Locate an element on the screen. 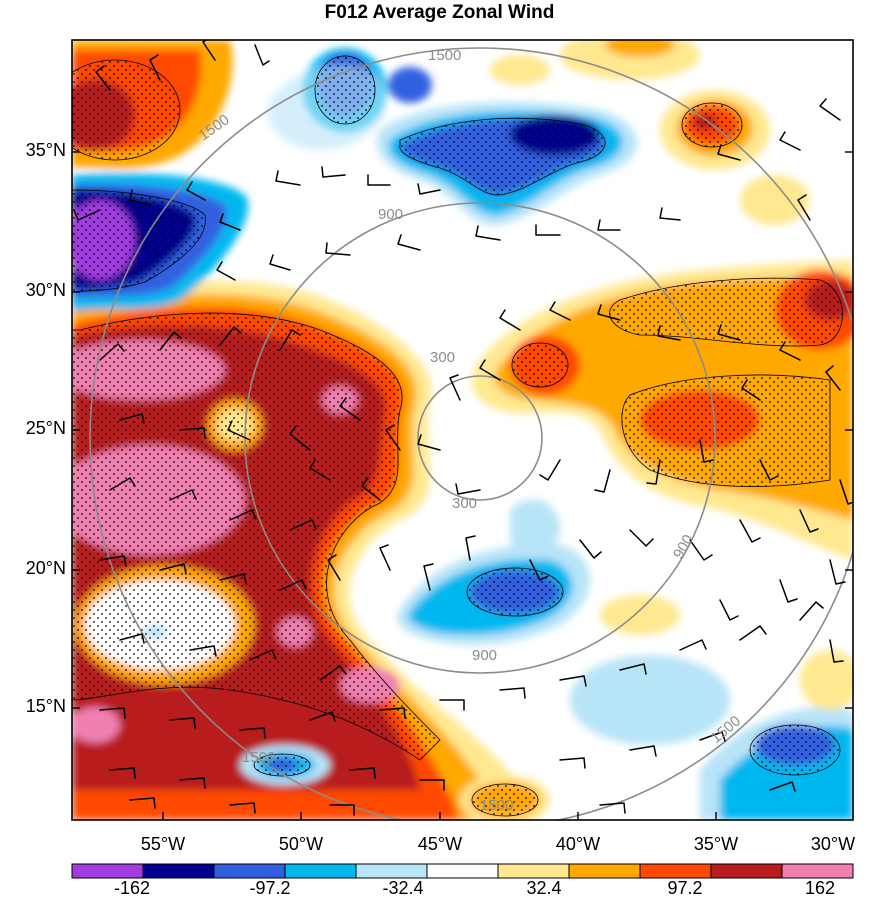 This screenshot has width=879, height=900. longitude-ticks is located at coordinates (439, 816).